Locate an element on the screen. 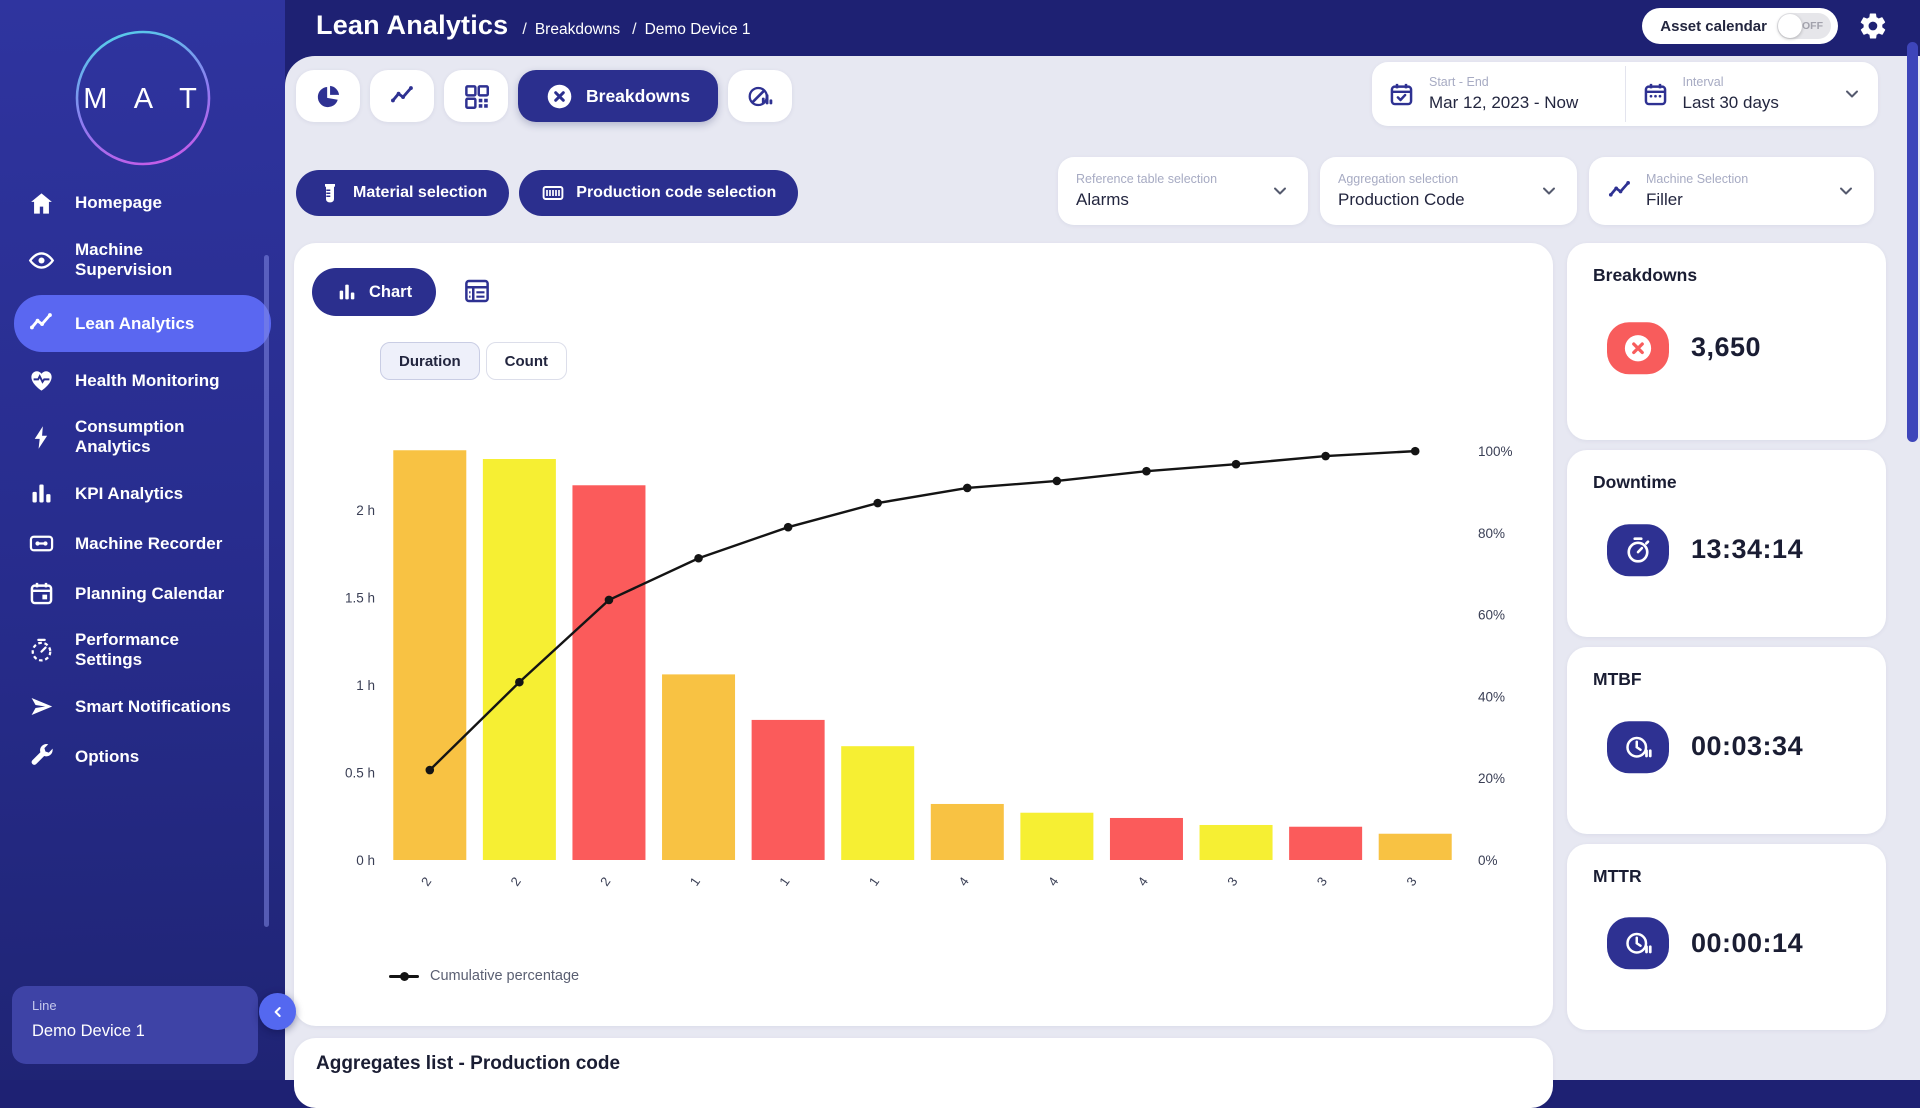 Image resolution: width=1920 pixels, height=1108 pixels. settings-button is located at coordinates (1873, 26).